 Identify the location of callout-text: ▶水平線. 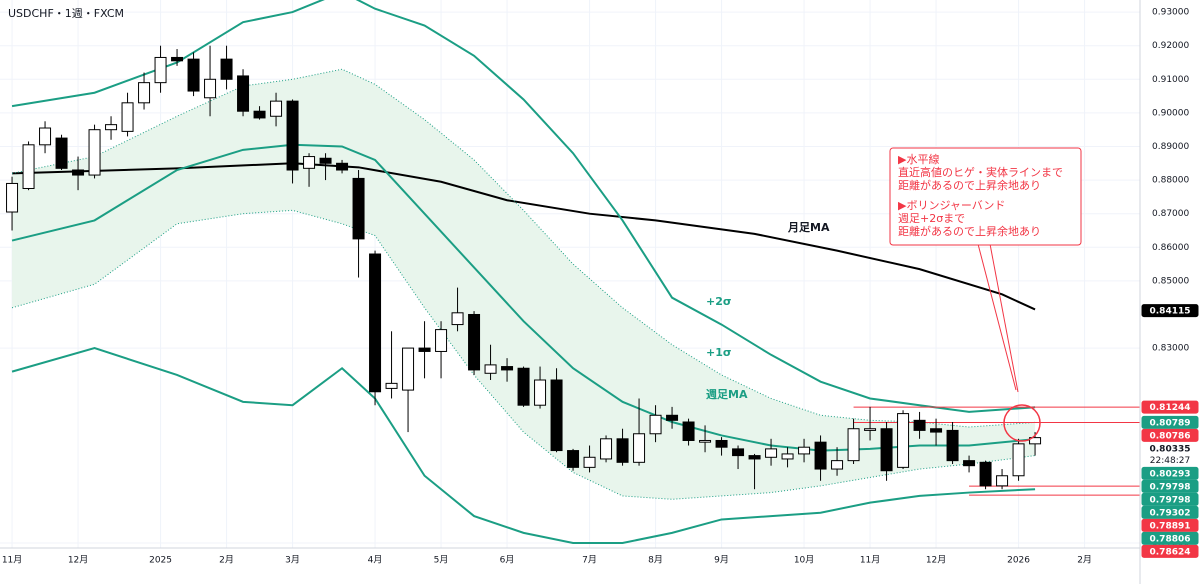
(918, 159).